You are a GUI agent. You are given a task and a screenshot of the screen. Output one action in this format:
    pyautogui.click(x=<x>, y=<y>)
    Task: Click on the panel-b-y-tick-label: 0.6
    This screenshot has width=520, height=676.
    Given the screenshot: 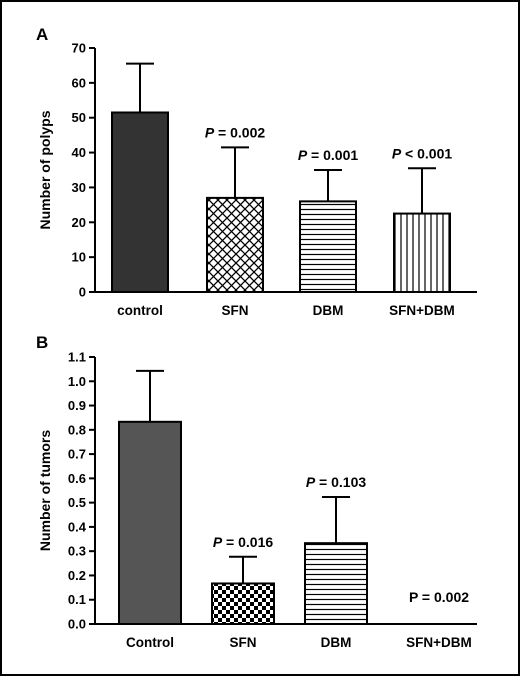 What is the action you would take?
    pyautogui.click(x=77, y=478)
    